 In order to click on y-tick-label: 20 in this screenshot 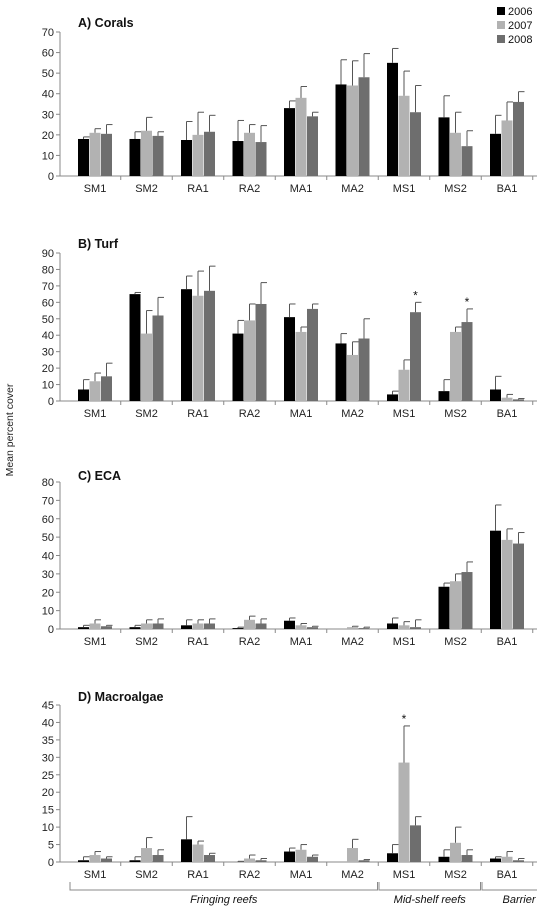, I will do `click(48, 593)`.